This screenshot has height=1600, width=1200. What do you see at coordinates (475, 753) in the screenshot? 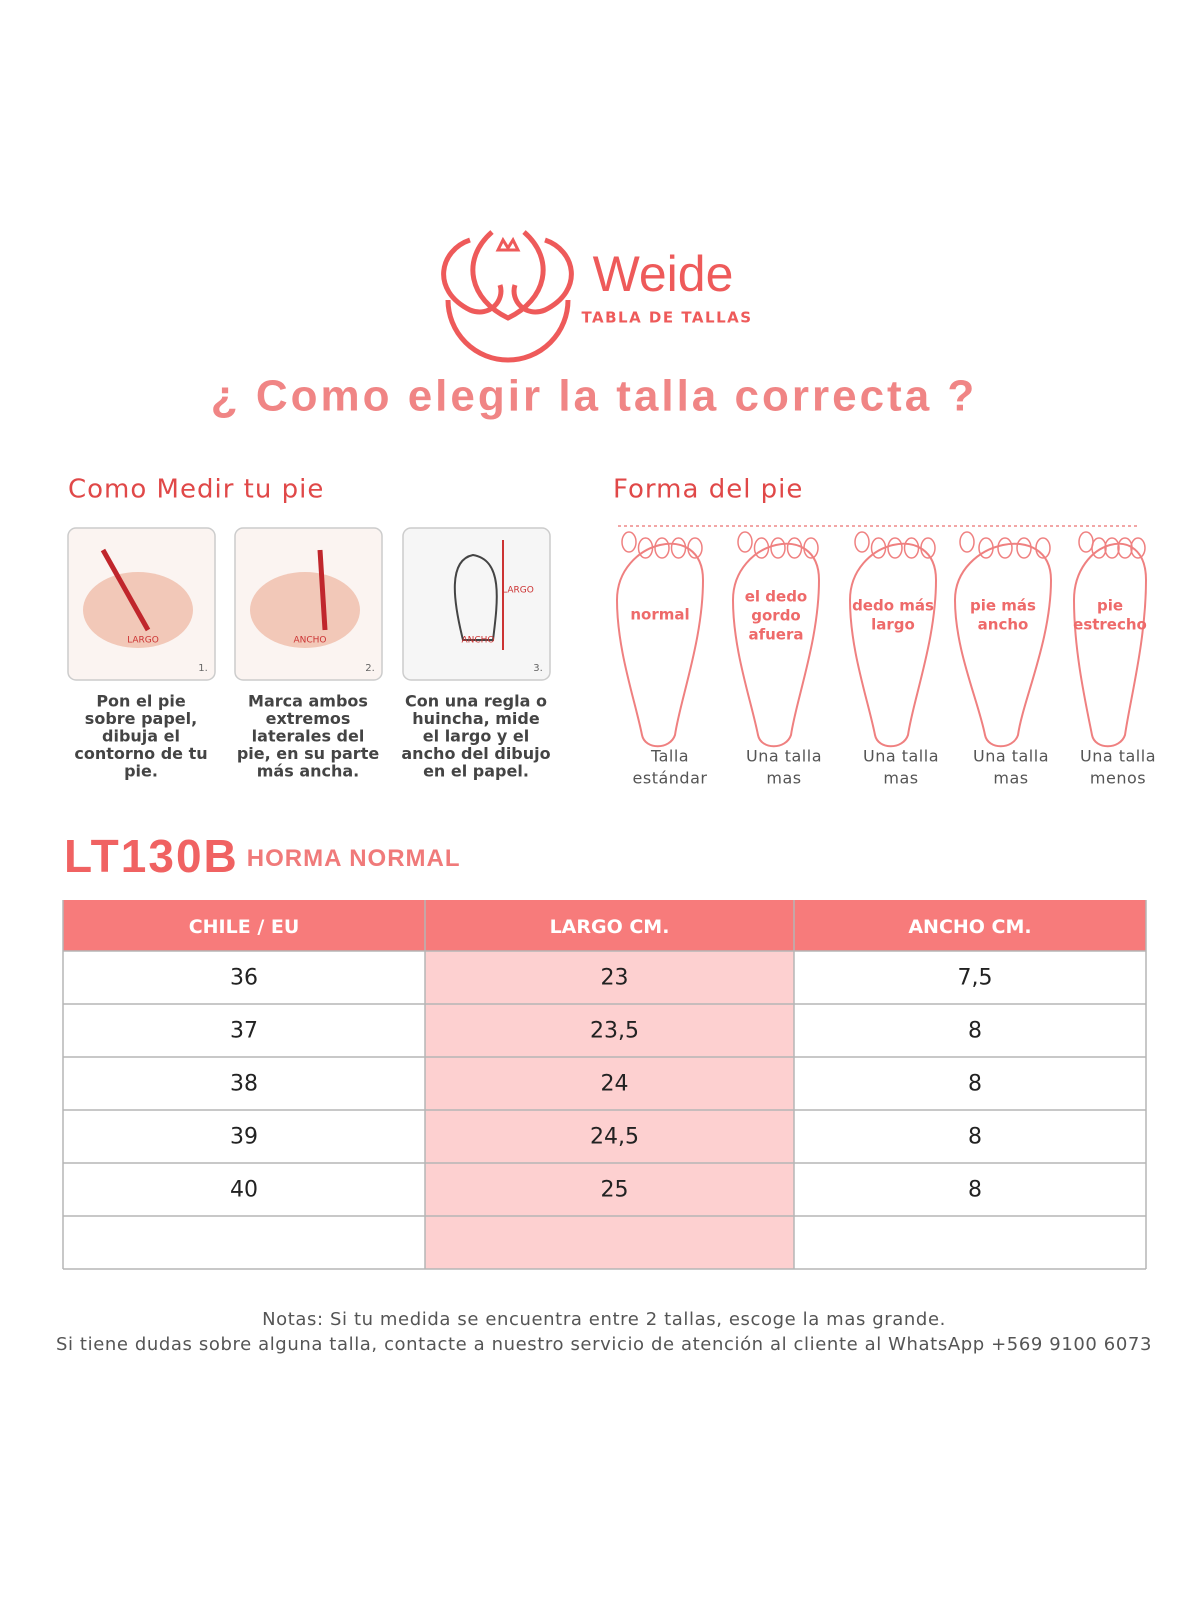
I see `step-caption: ancho del dibujo` at bounding box center [475, 753].